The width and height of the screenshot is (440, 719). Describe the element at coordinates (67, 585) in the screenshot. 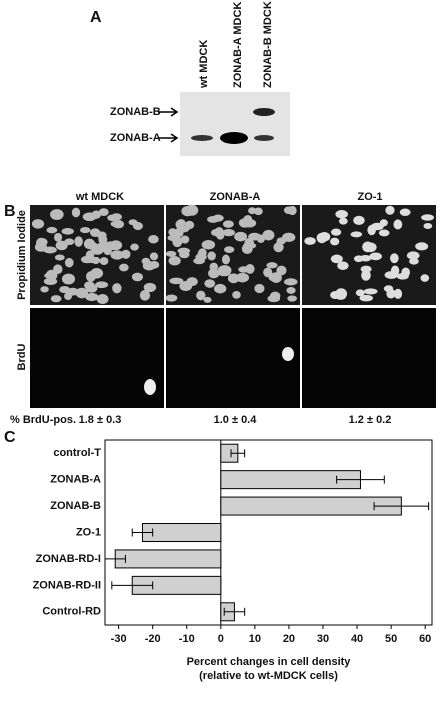

I see `y-tick-label: ZONAB-RD-II` at that location.